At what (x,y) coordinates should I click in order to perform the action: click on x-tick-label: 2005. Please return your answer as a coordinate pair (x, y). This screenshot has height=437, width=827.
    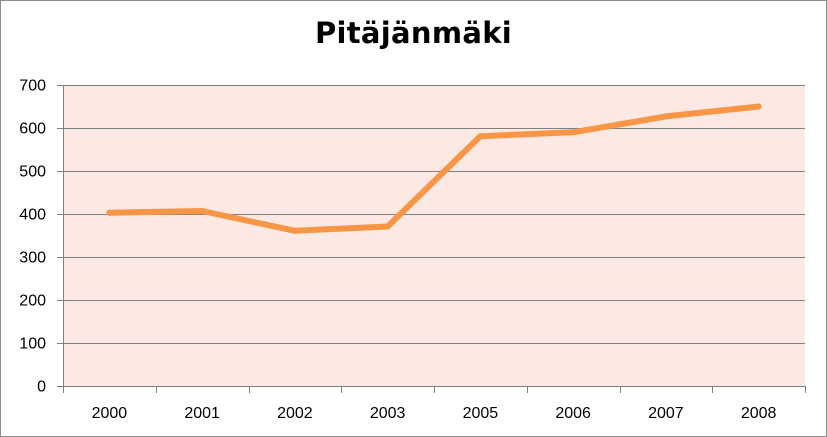
    Looking at the image, I should click on (481, 413).